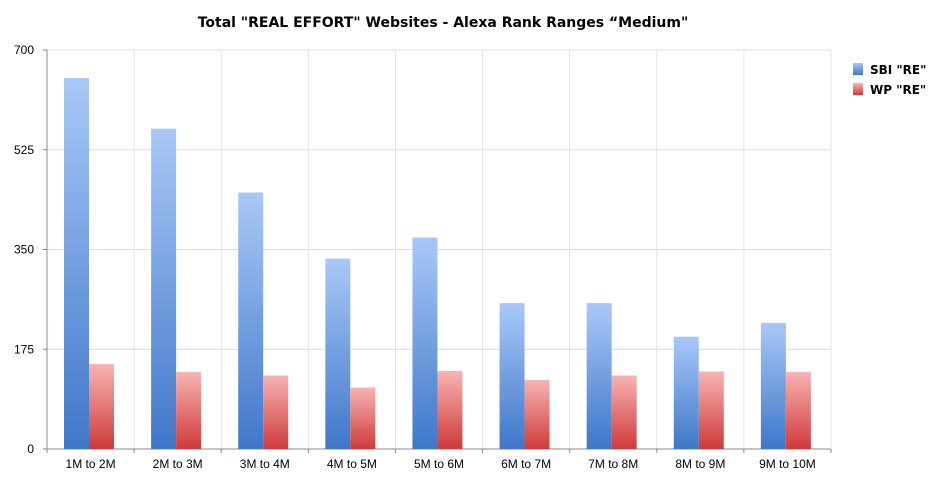 Image resolution: width=945 pixels, height=480 pixels. I want to click on y-tick-label: 350, so click(24, 250).